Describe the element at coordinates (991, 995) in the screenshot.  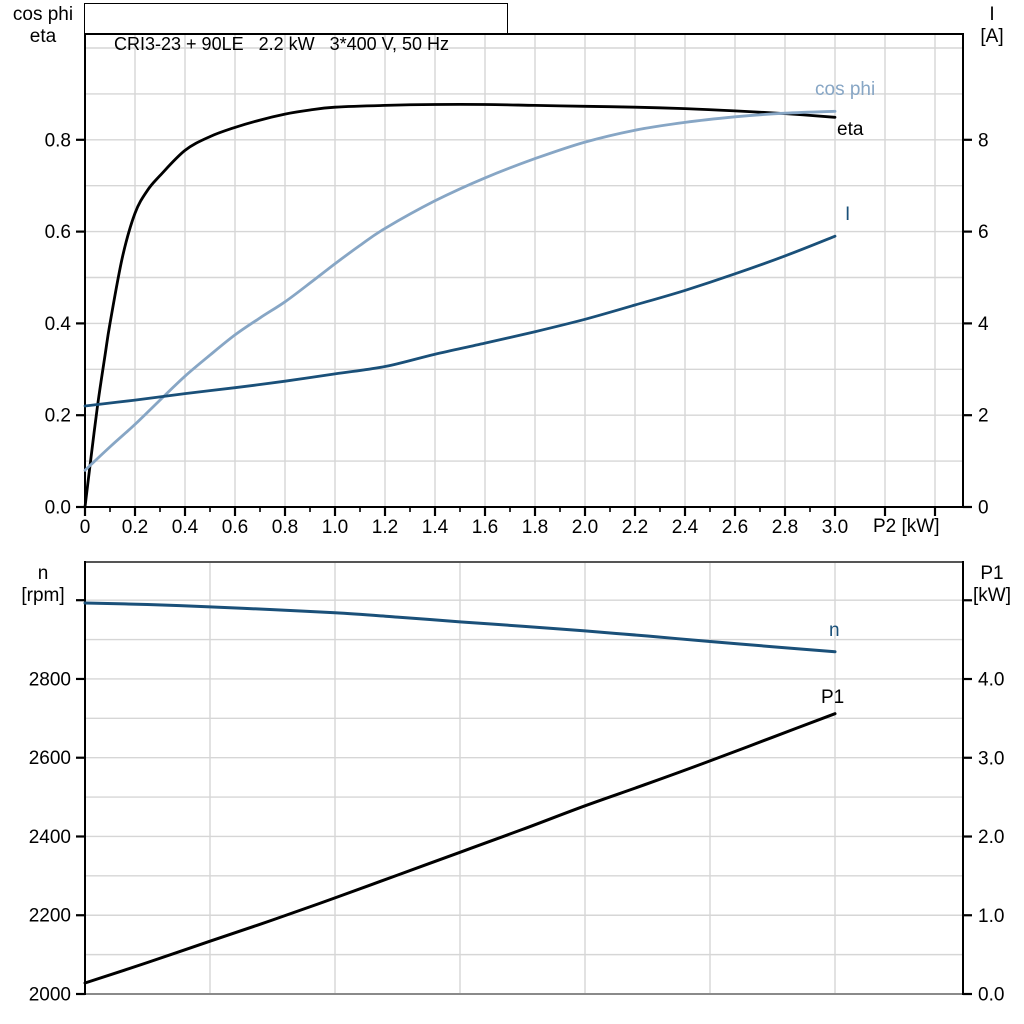
I see `right-tick-label: 0.0` at that location.